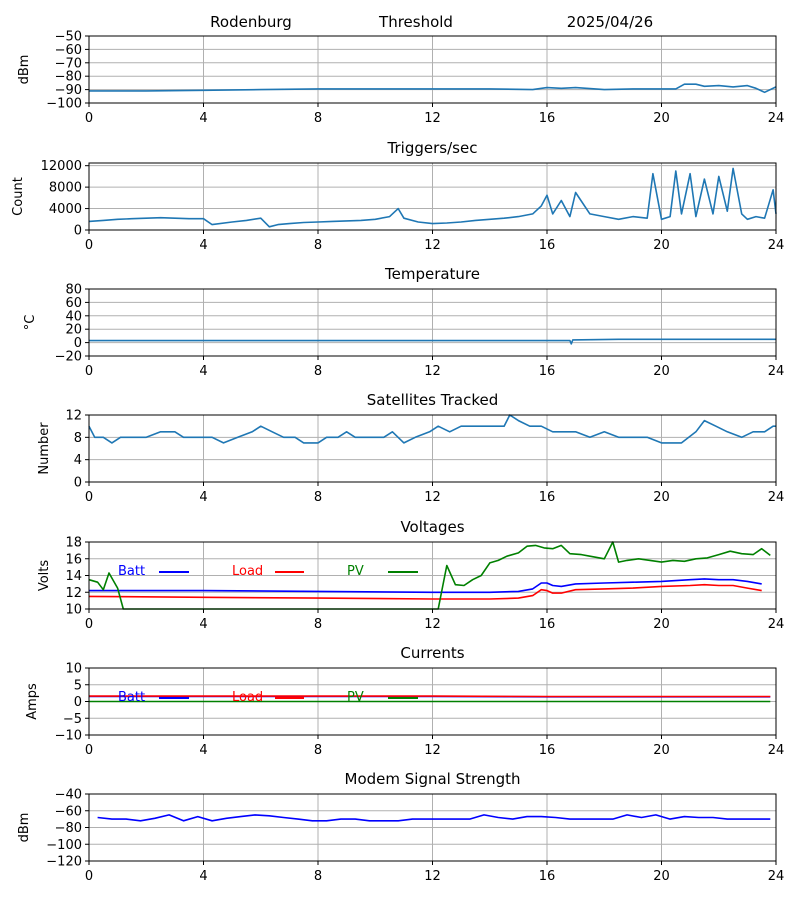  I want to click on header-station: Rodenburg, so click(251, 22).